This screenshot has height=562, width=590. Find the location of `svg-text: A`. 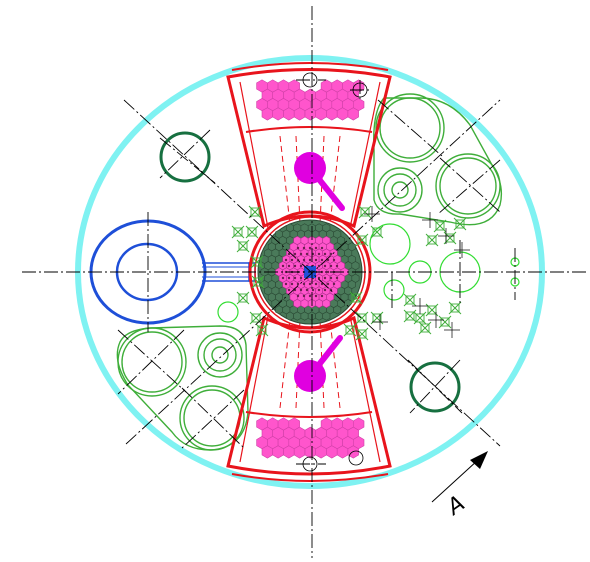

svg-text: A is located at coordinates (455, 506).